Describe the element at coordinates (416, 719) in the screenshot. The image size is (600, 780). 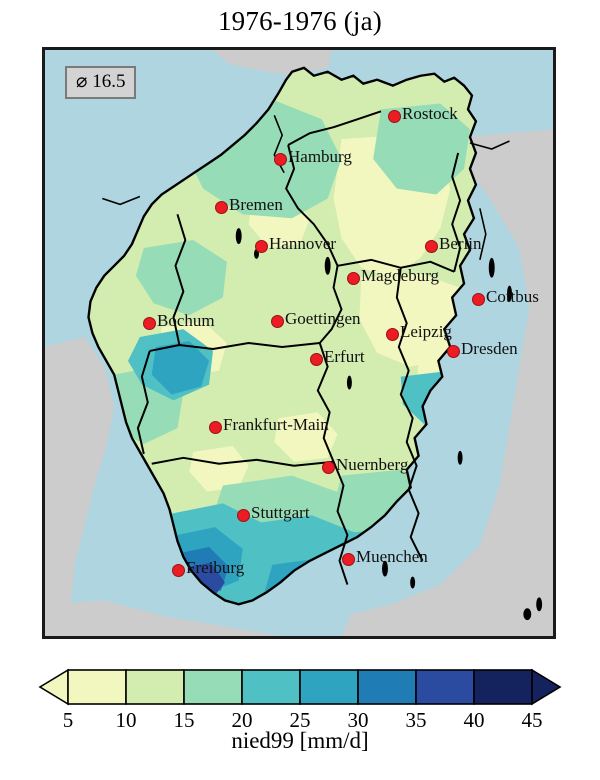
I see `colorbar-tick-35: 35` at that location.